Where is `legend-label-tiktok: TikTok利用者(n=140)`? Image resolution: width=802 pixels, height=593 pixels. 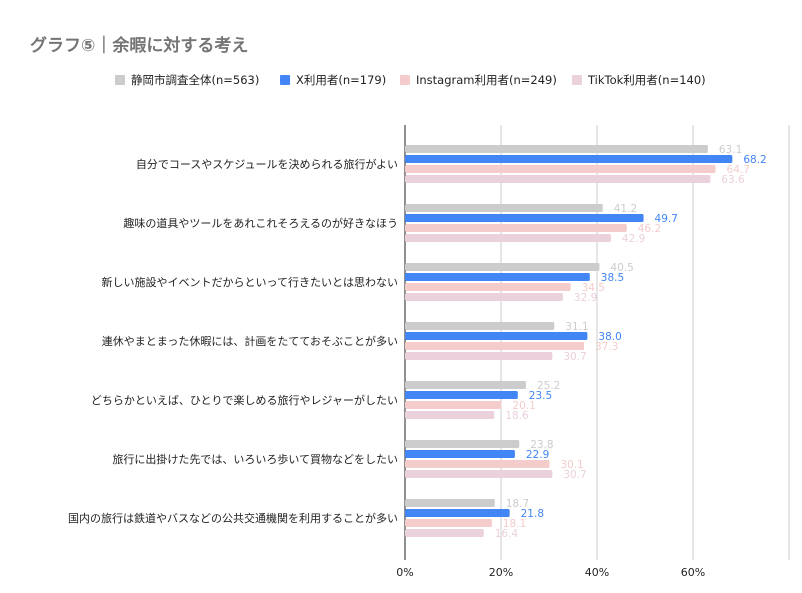 legend-label-tiktok: TikTok利用者(n=140) is located at coordinates (647, 80).